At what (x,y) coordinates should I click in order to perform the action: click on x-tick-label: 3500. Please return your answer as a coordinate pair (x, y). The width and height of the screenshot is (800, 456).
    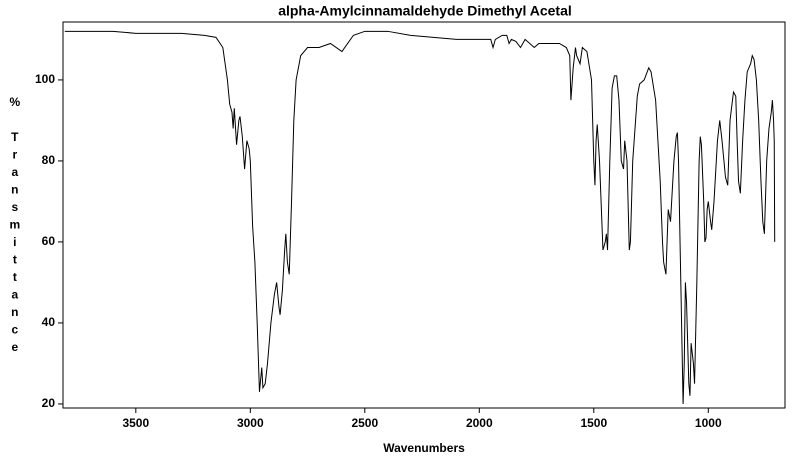
    Looking at the image, I should click on (135, 423).